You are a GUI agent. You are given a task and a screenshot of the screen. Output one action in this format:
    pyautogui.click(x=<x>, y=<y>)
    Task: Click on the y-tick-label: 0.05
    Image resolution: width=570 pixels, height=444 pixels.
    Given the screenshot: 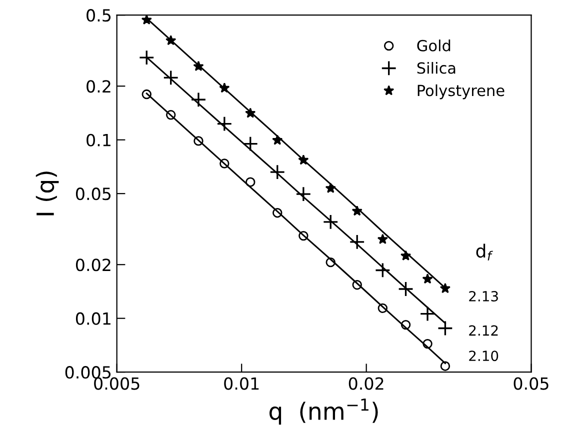 What is the action you would take?
    pyautogui.click(x=93, y=194)
    